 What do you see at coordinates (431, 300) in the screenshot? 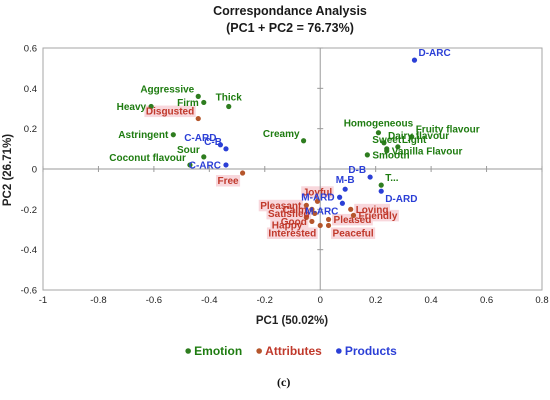
I see `x-tick-label: 0.4` at bounding box center [431, 300].